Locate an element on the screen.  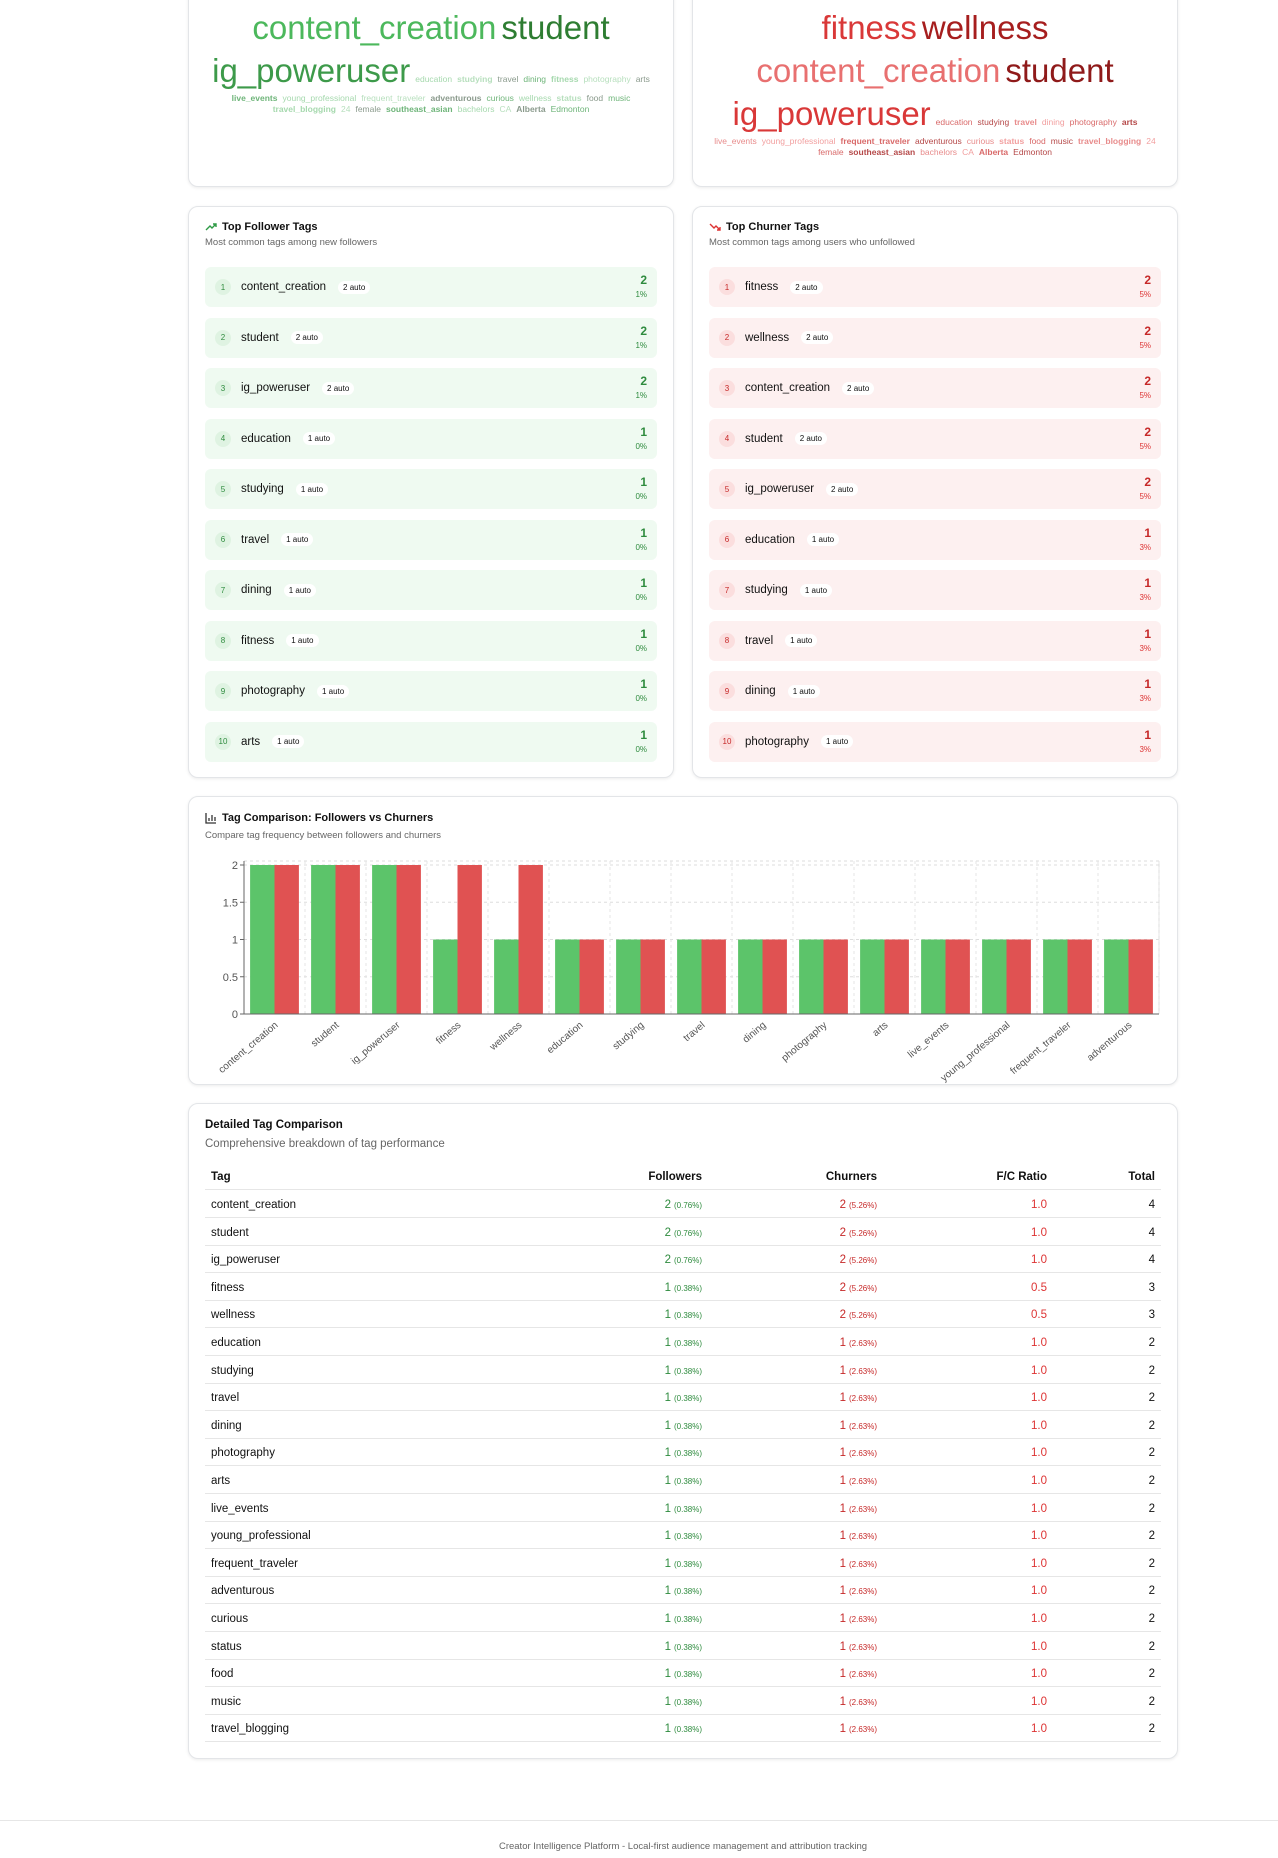
tag-name: ig_poweruser is located at coordinates (276, 388).